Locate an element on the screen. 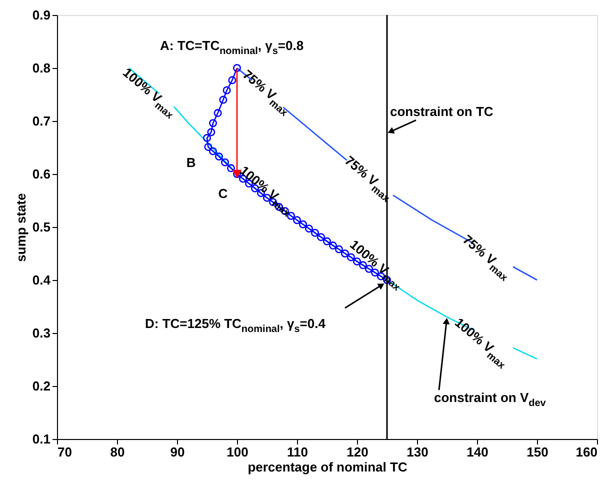  x-tick-label: 110 is located at coordinates (297, 452).